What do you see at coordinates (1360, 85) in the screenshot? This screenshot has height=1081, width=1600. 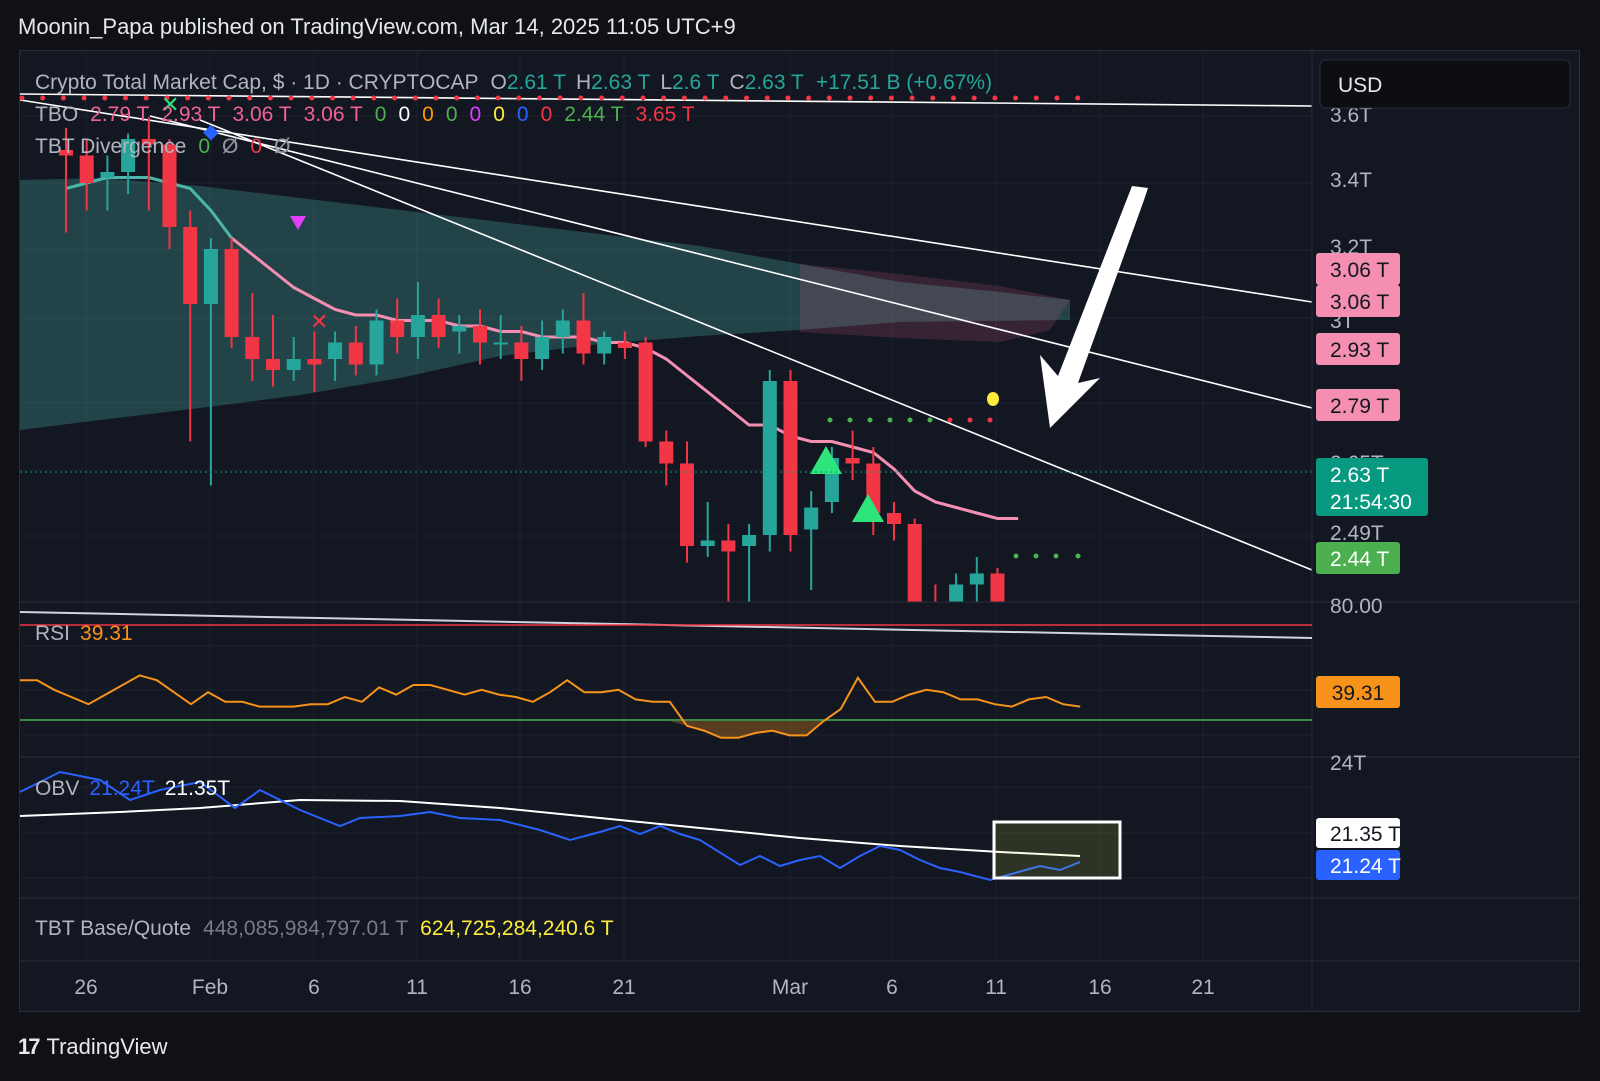 I see `svg-text: USD` at bounding box center [1360, 85].